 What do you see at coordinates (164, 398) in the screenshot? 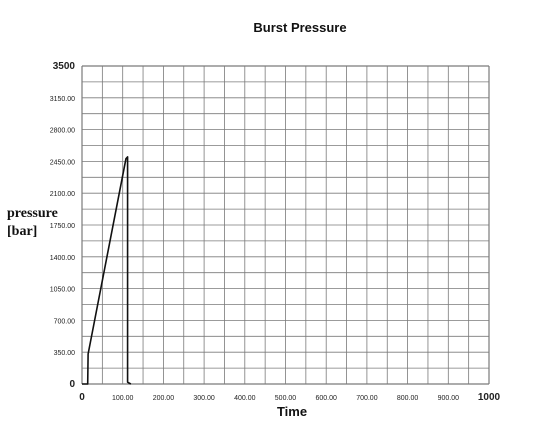
I see `x-tick-label: 200.00` at bounding box center [164, 398].